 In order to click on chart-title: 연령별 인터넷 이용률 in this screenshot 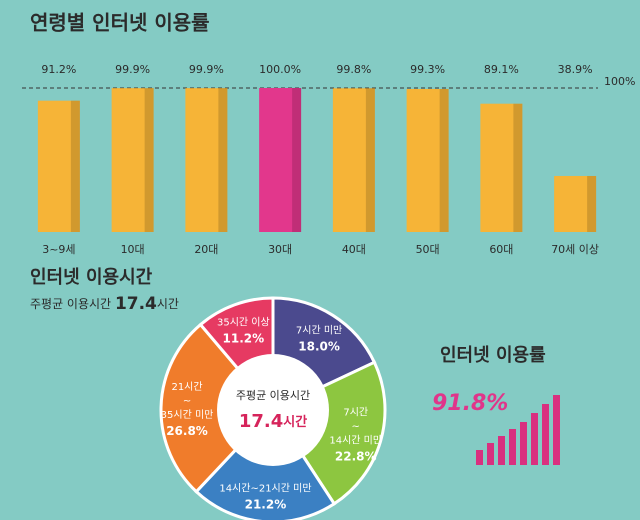, I will do `click(120, 23)`.